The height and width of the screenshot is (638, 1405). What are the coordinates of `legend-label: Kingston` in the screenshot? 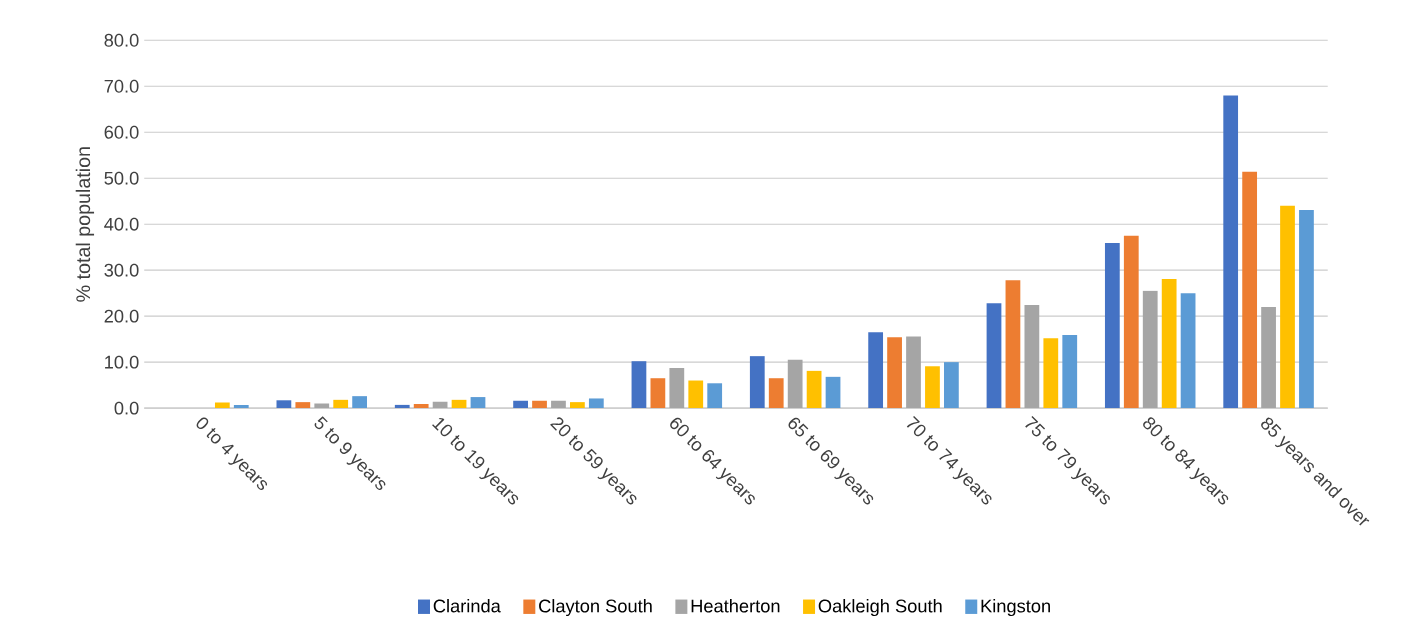 It's located at (1015, 607).